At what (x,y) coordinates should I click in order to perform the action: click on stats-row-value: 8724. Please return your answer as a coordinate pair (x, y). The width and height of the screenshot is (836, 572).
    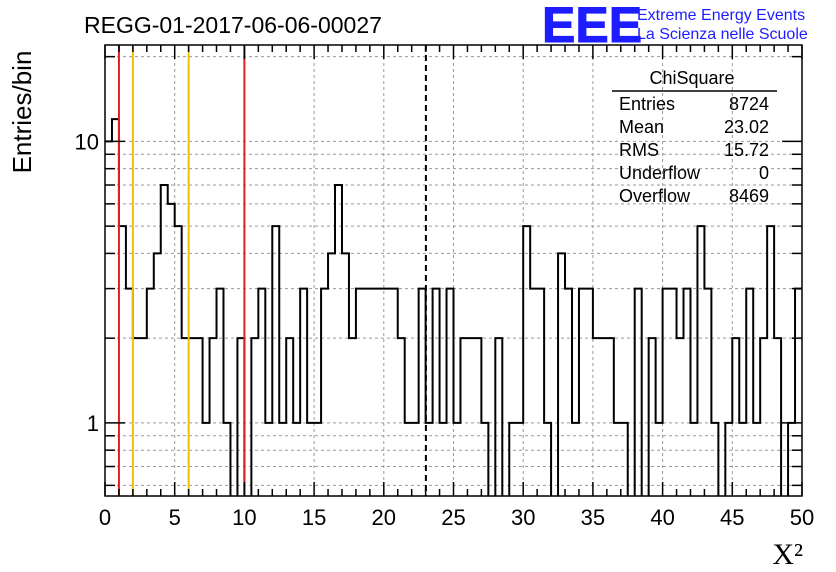
    Looking at the image, I should click on (749, 104).